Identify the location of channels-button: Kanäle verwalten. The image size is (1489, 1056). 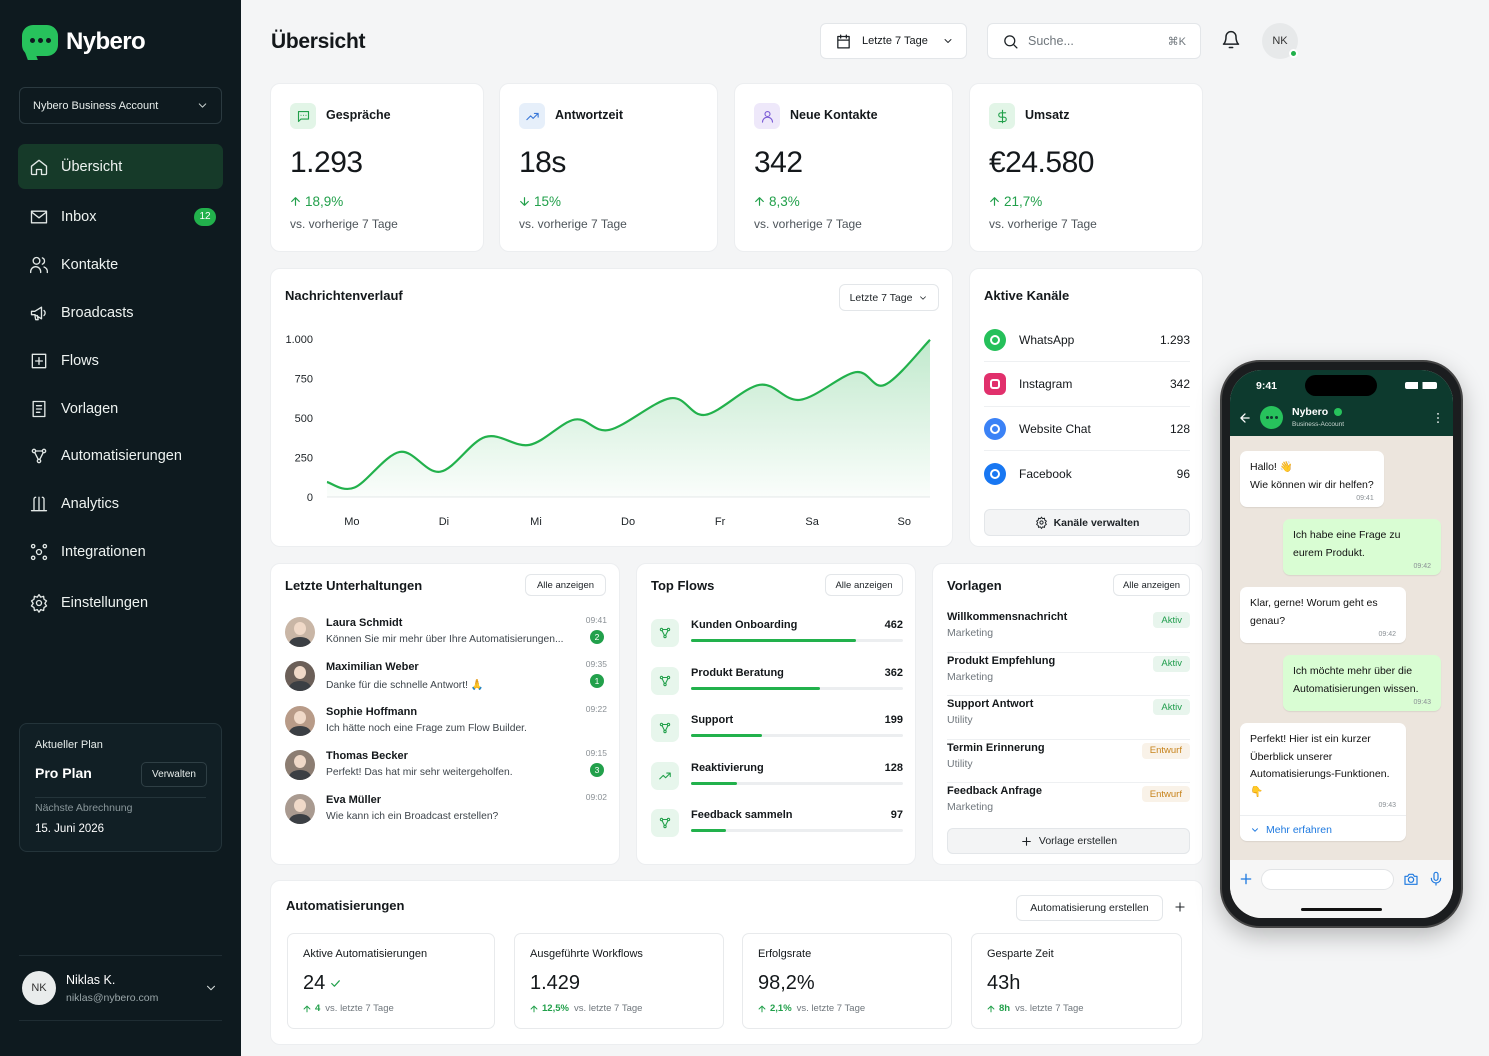
(1087, 522).